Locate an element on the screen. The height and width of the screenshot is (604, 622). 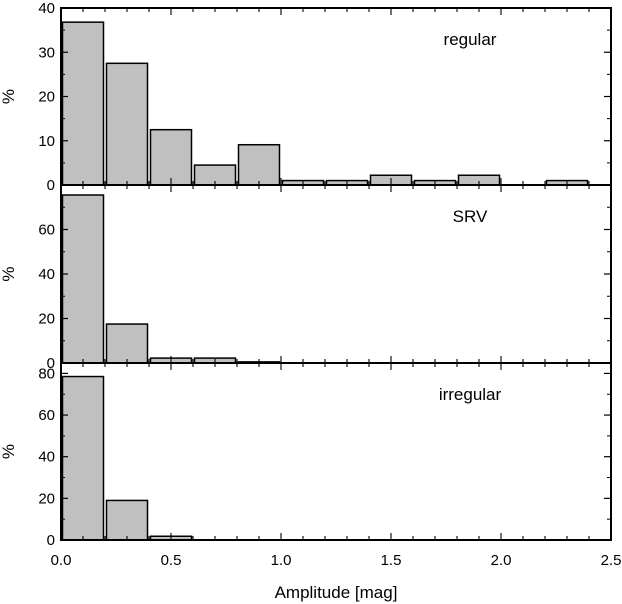
x-tick-label: 0.5 is located at coordinates (171, 560).